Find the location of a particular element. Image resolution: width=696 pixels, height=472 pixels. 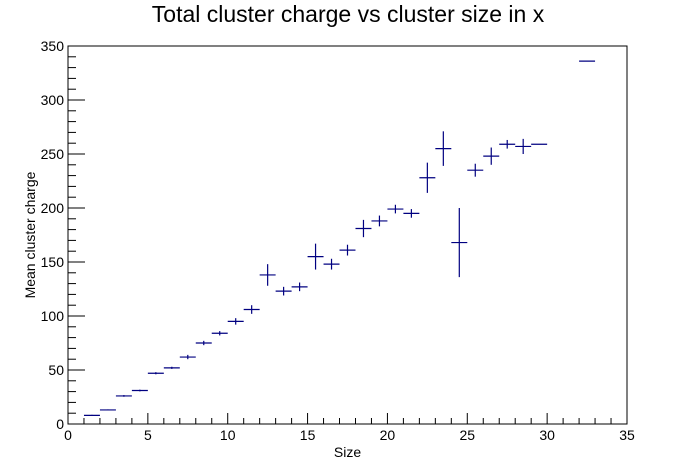

y-axis: 0 50 100 150 200 250 300 350 is located at coordinates (63, 235).